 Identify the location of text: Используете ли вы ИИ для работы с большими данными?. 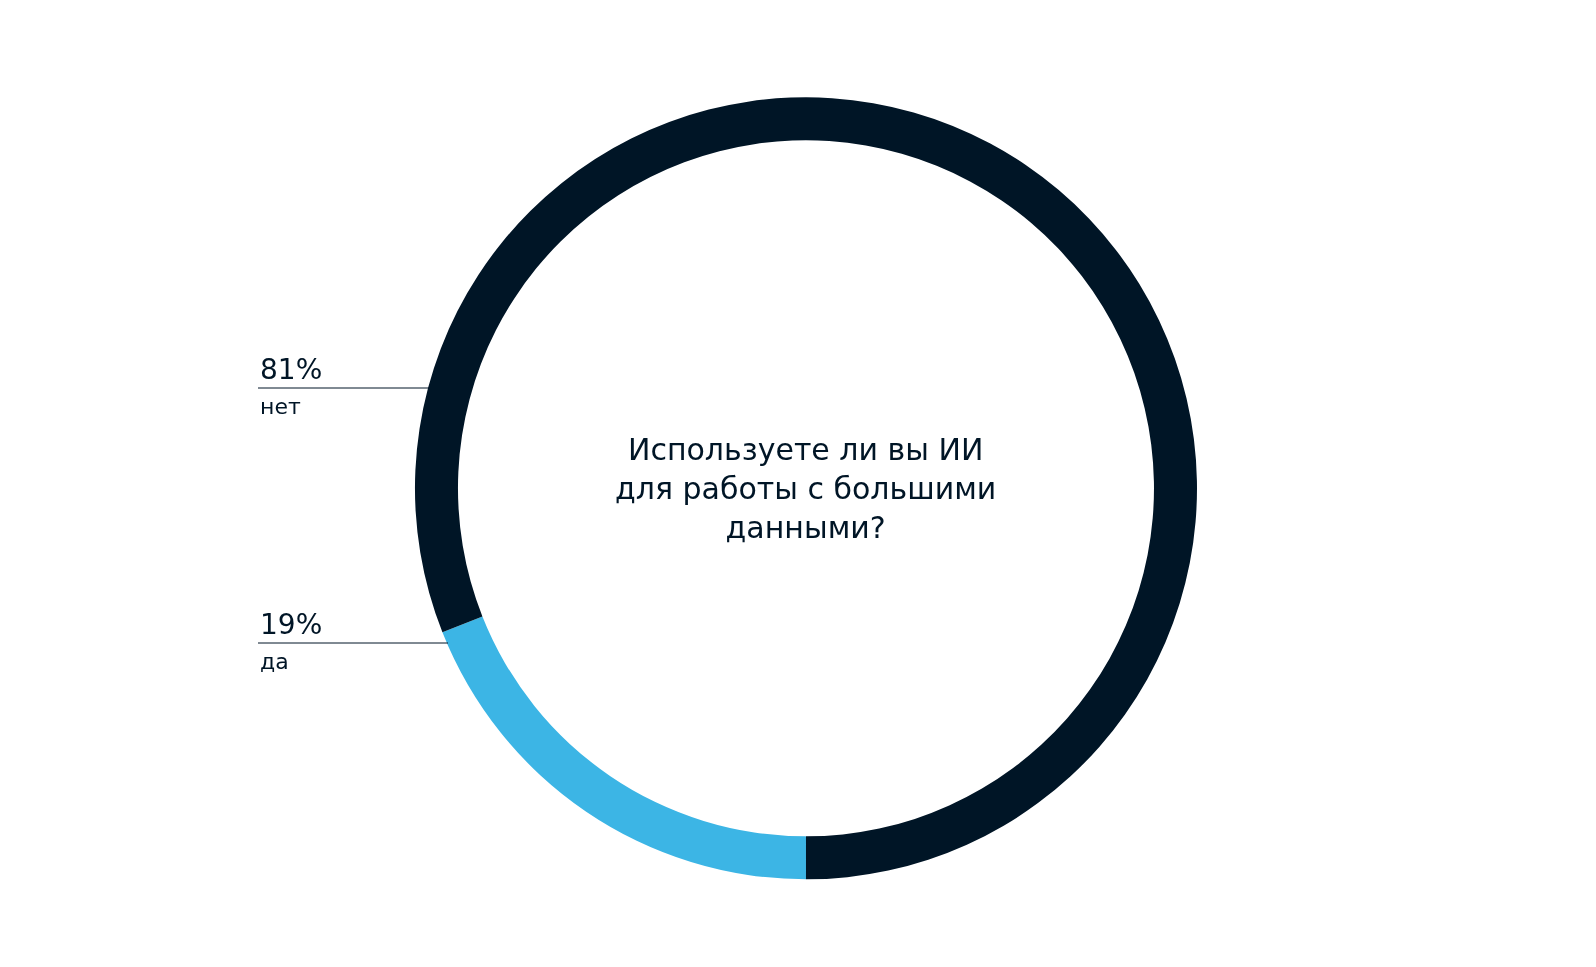
(806, 488).